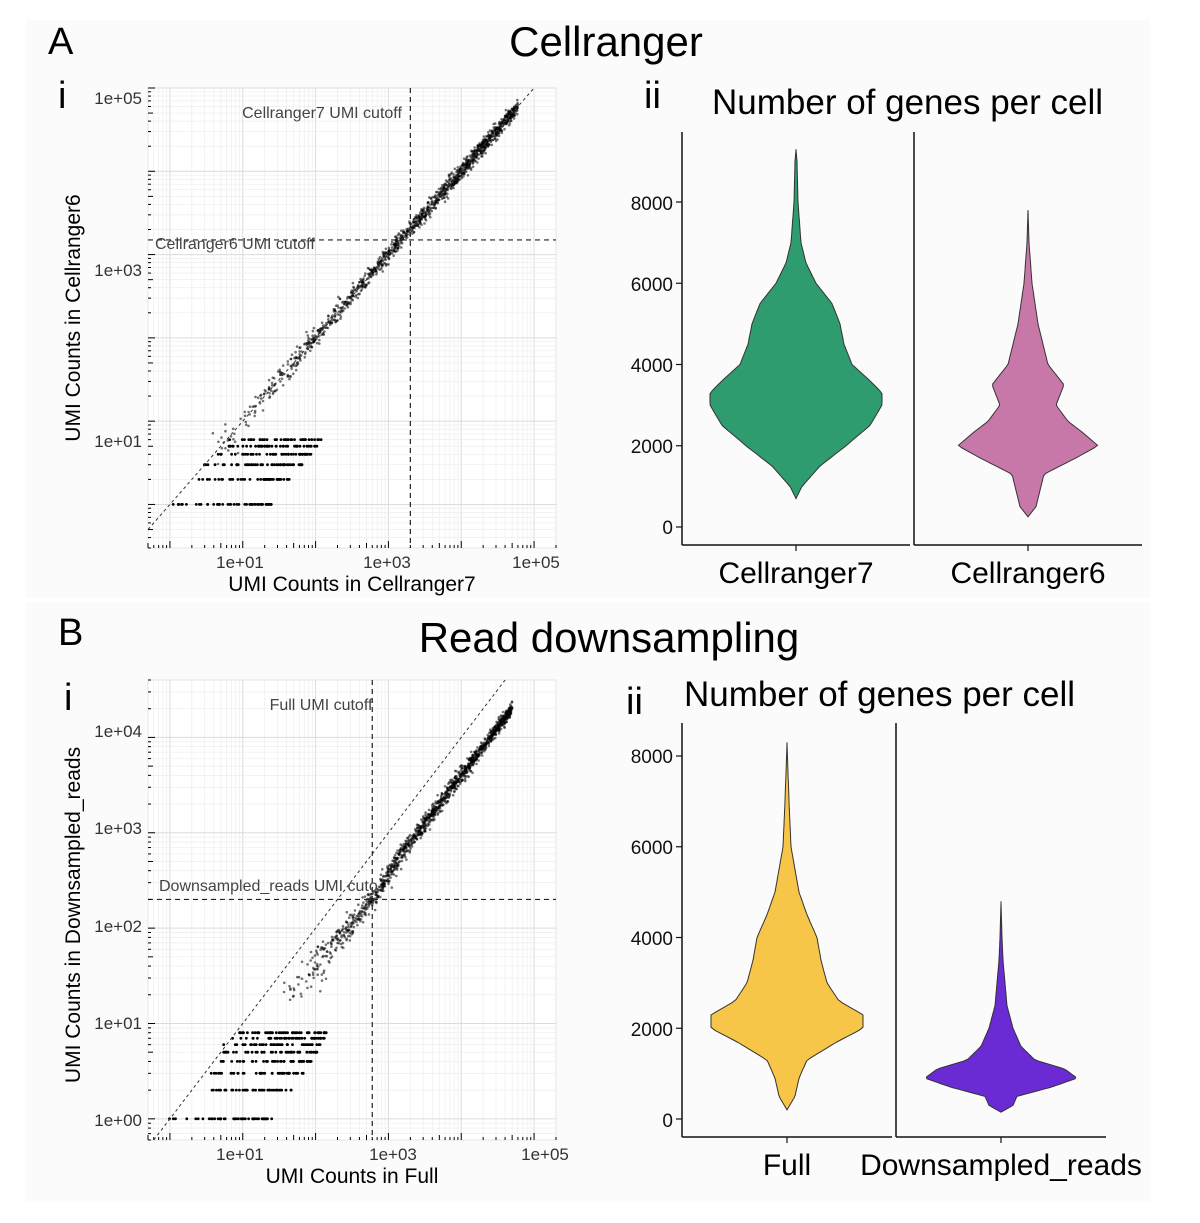  Describe the element at coordinates (61, 42) in the screenshot. I see `section-a-letter: A` at that location.